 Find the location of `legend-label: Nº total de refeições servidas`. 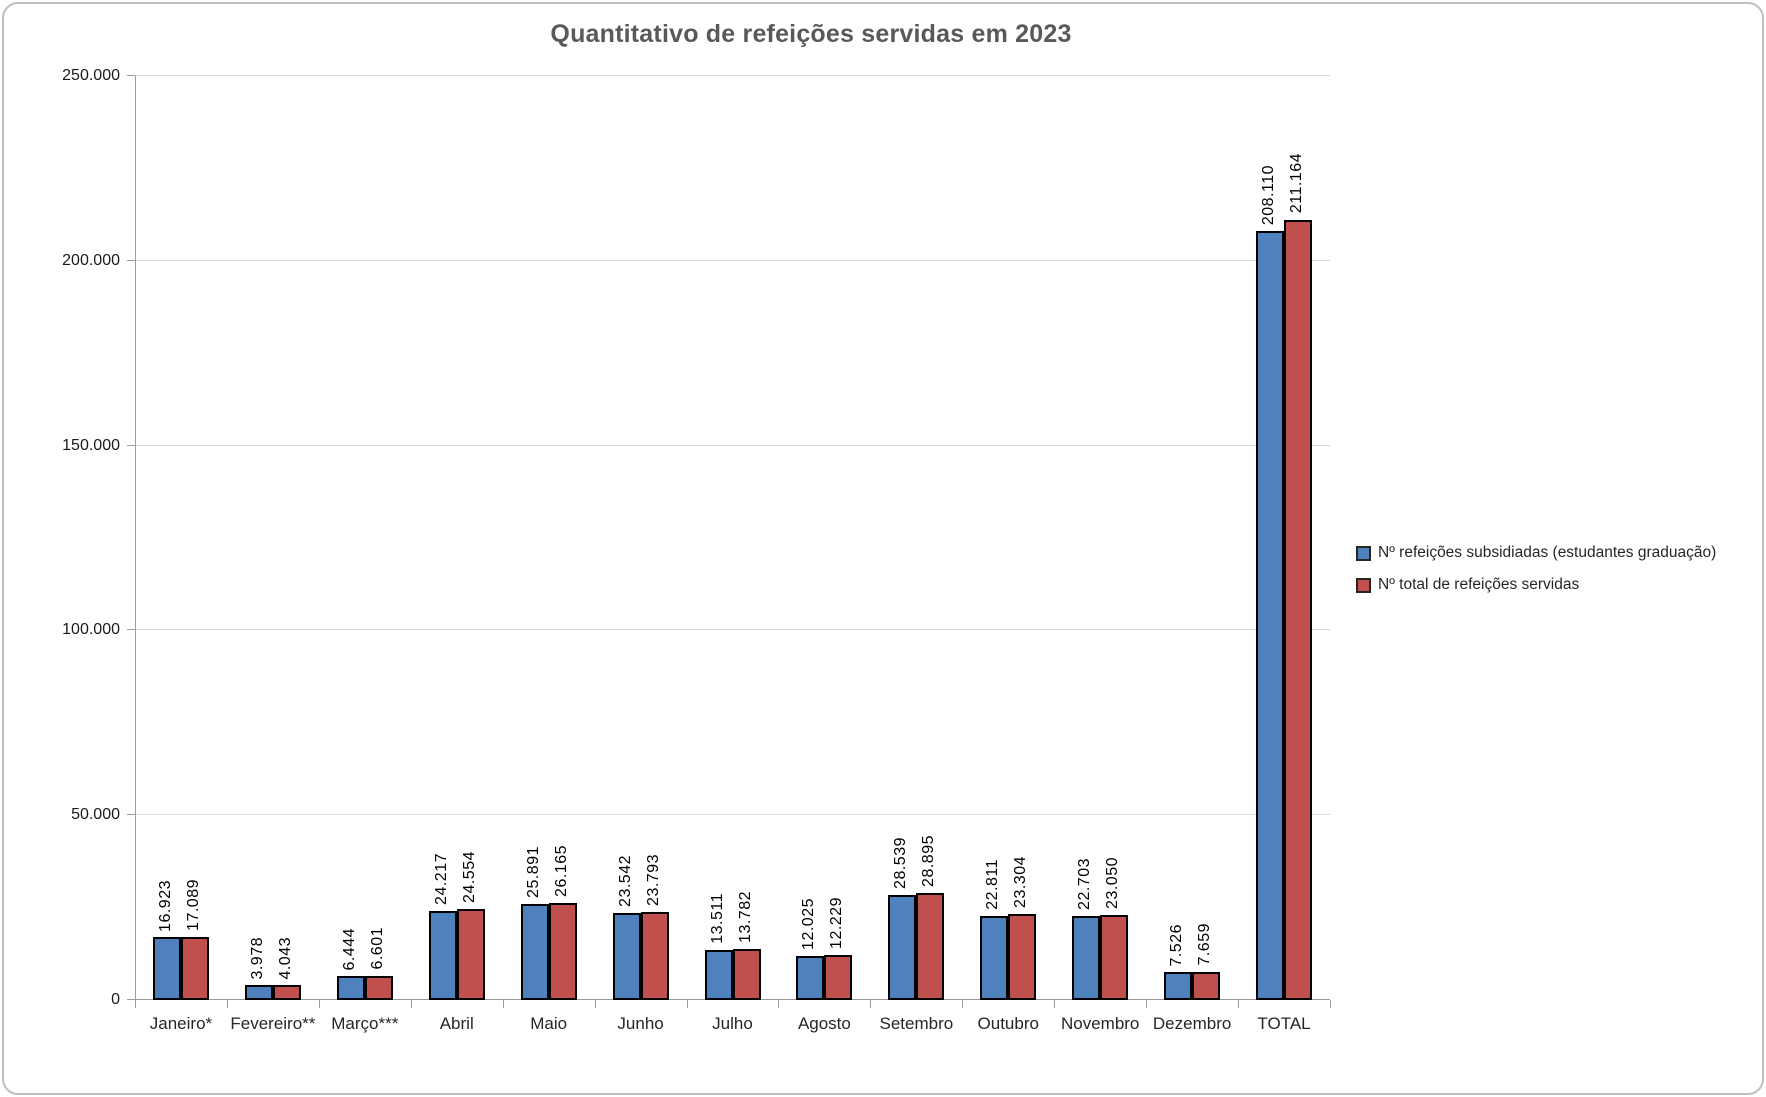

legend-label: Nº total de refeições servidas is located at coordinates (1479, 584).